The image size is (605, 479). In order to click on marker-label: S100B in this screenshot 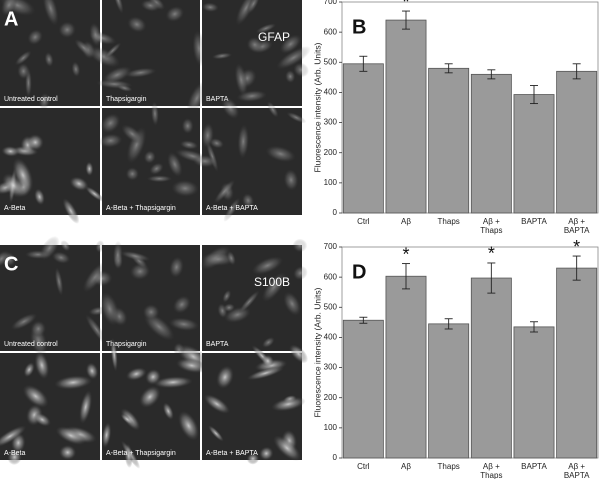, I will do `click(272, 282)`.